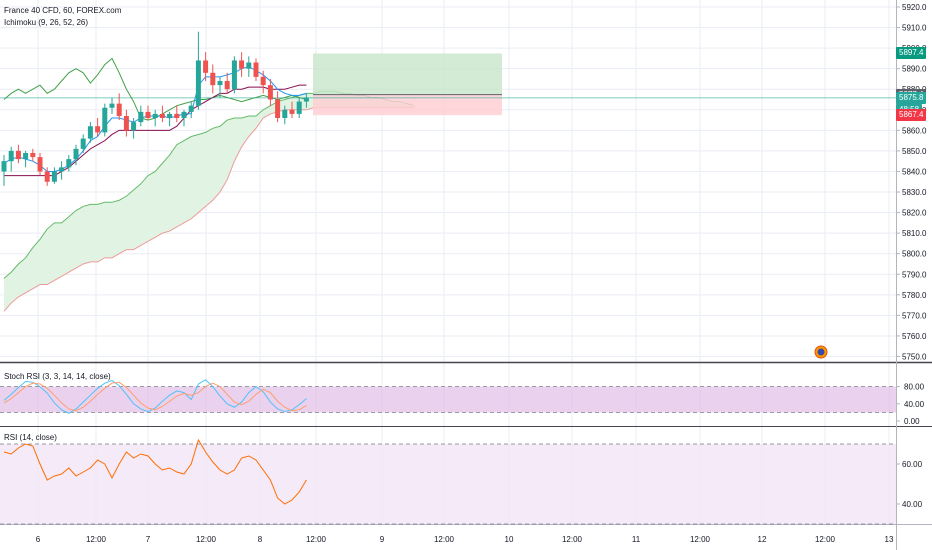 The image size is (932, 550). Describe the element at coordinates (260, 539) in the screenshot. I see `time-tick-label: 8` at that location.